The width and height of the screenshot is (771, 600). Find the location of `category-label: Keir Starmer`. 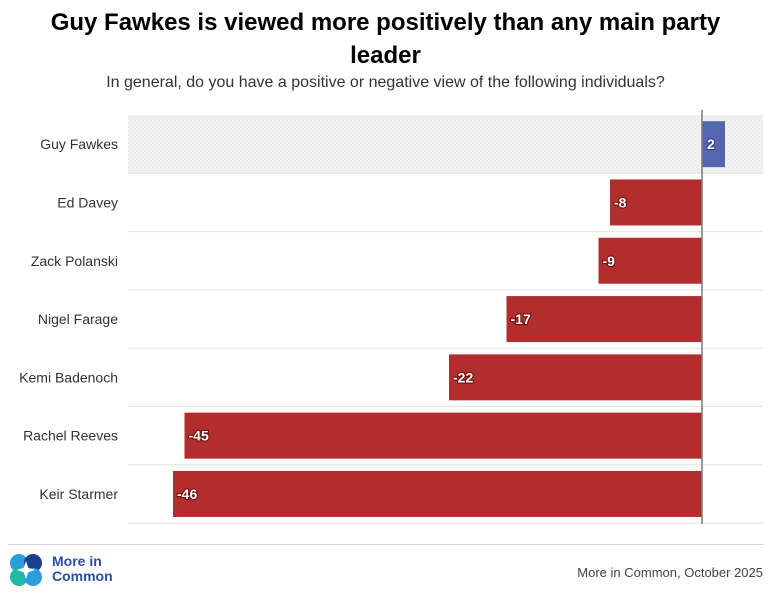

category-label: Keir Starmer is located at coordinates (78, 494).